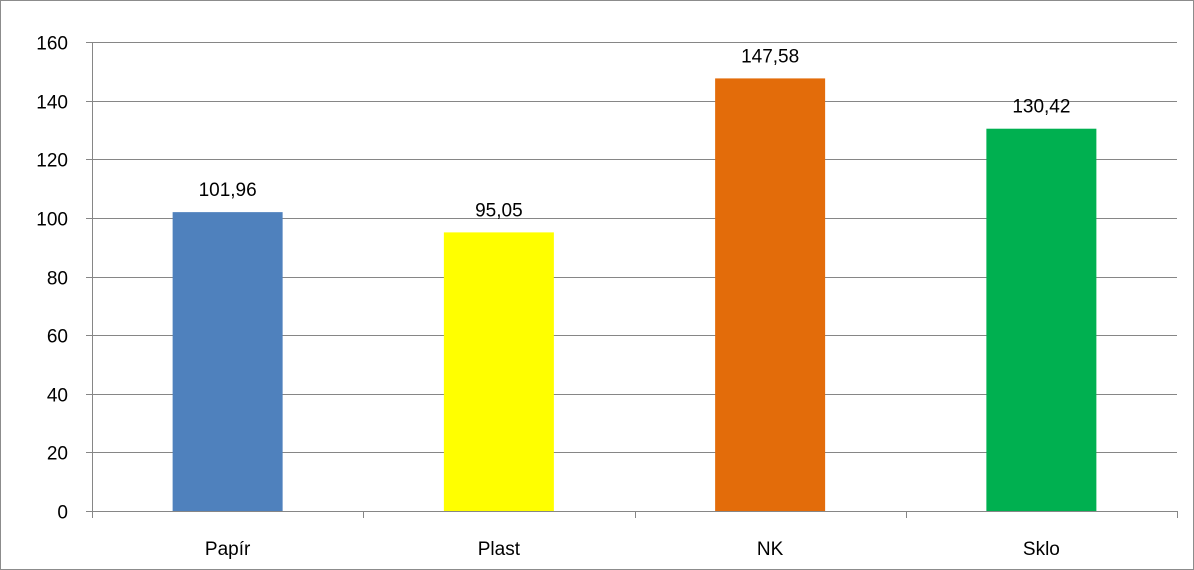 The height and width of the screenshot is (570, 1194). I want to click on y-tick-label-160: 160, so click(52, 44).